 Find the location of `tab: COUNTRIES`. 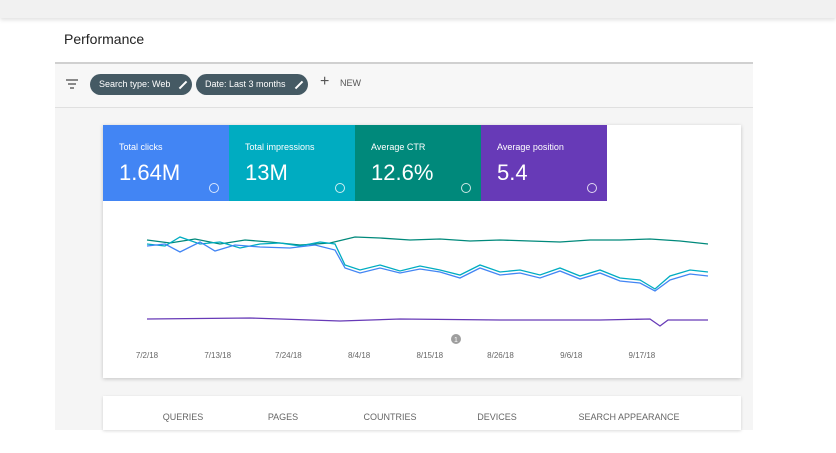

tab: COUNTRIES is located at coordinates (390, 417).